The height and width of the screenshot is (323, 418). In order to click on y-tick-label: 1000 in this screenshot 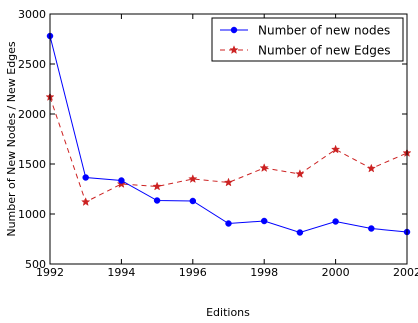, I will do `click(32, 214)`.